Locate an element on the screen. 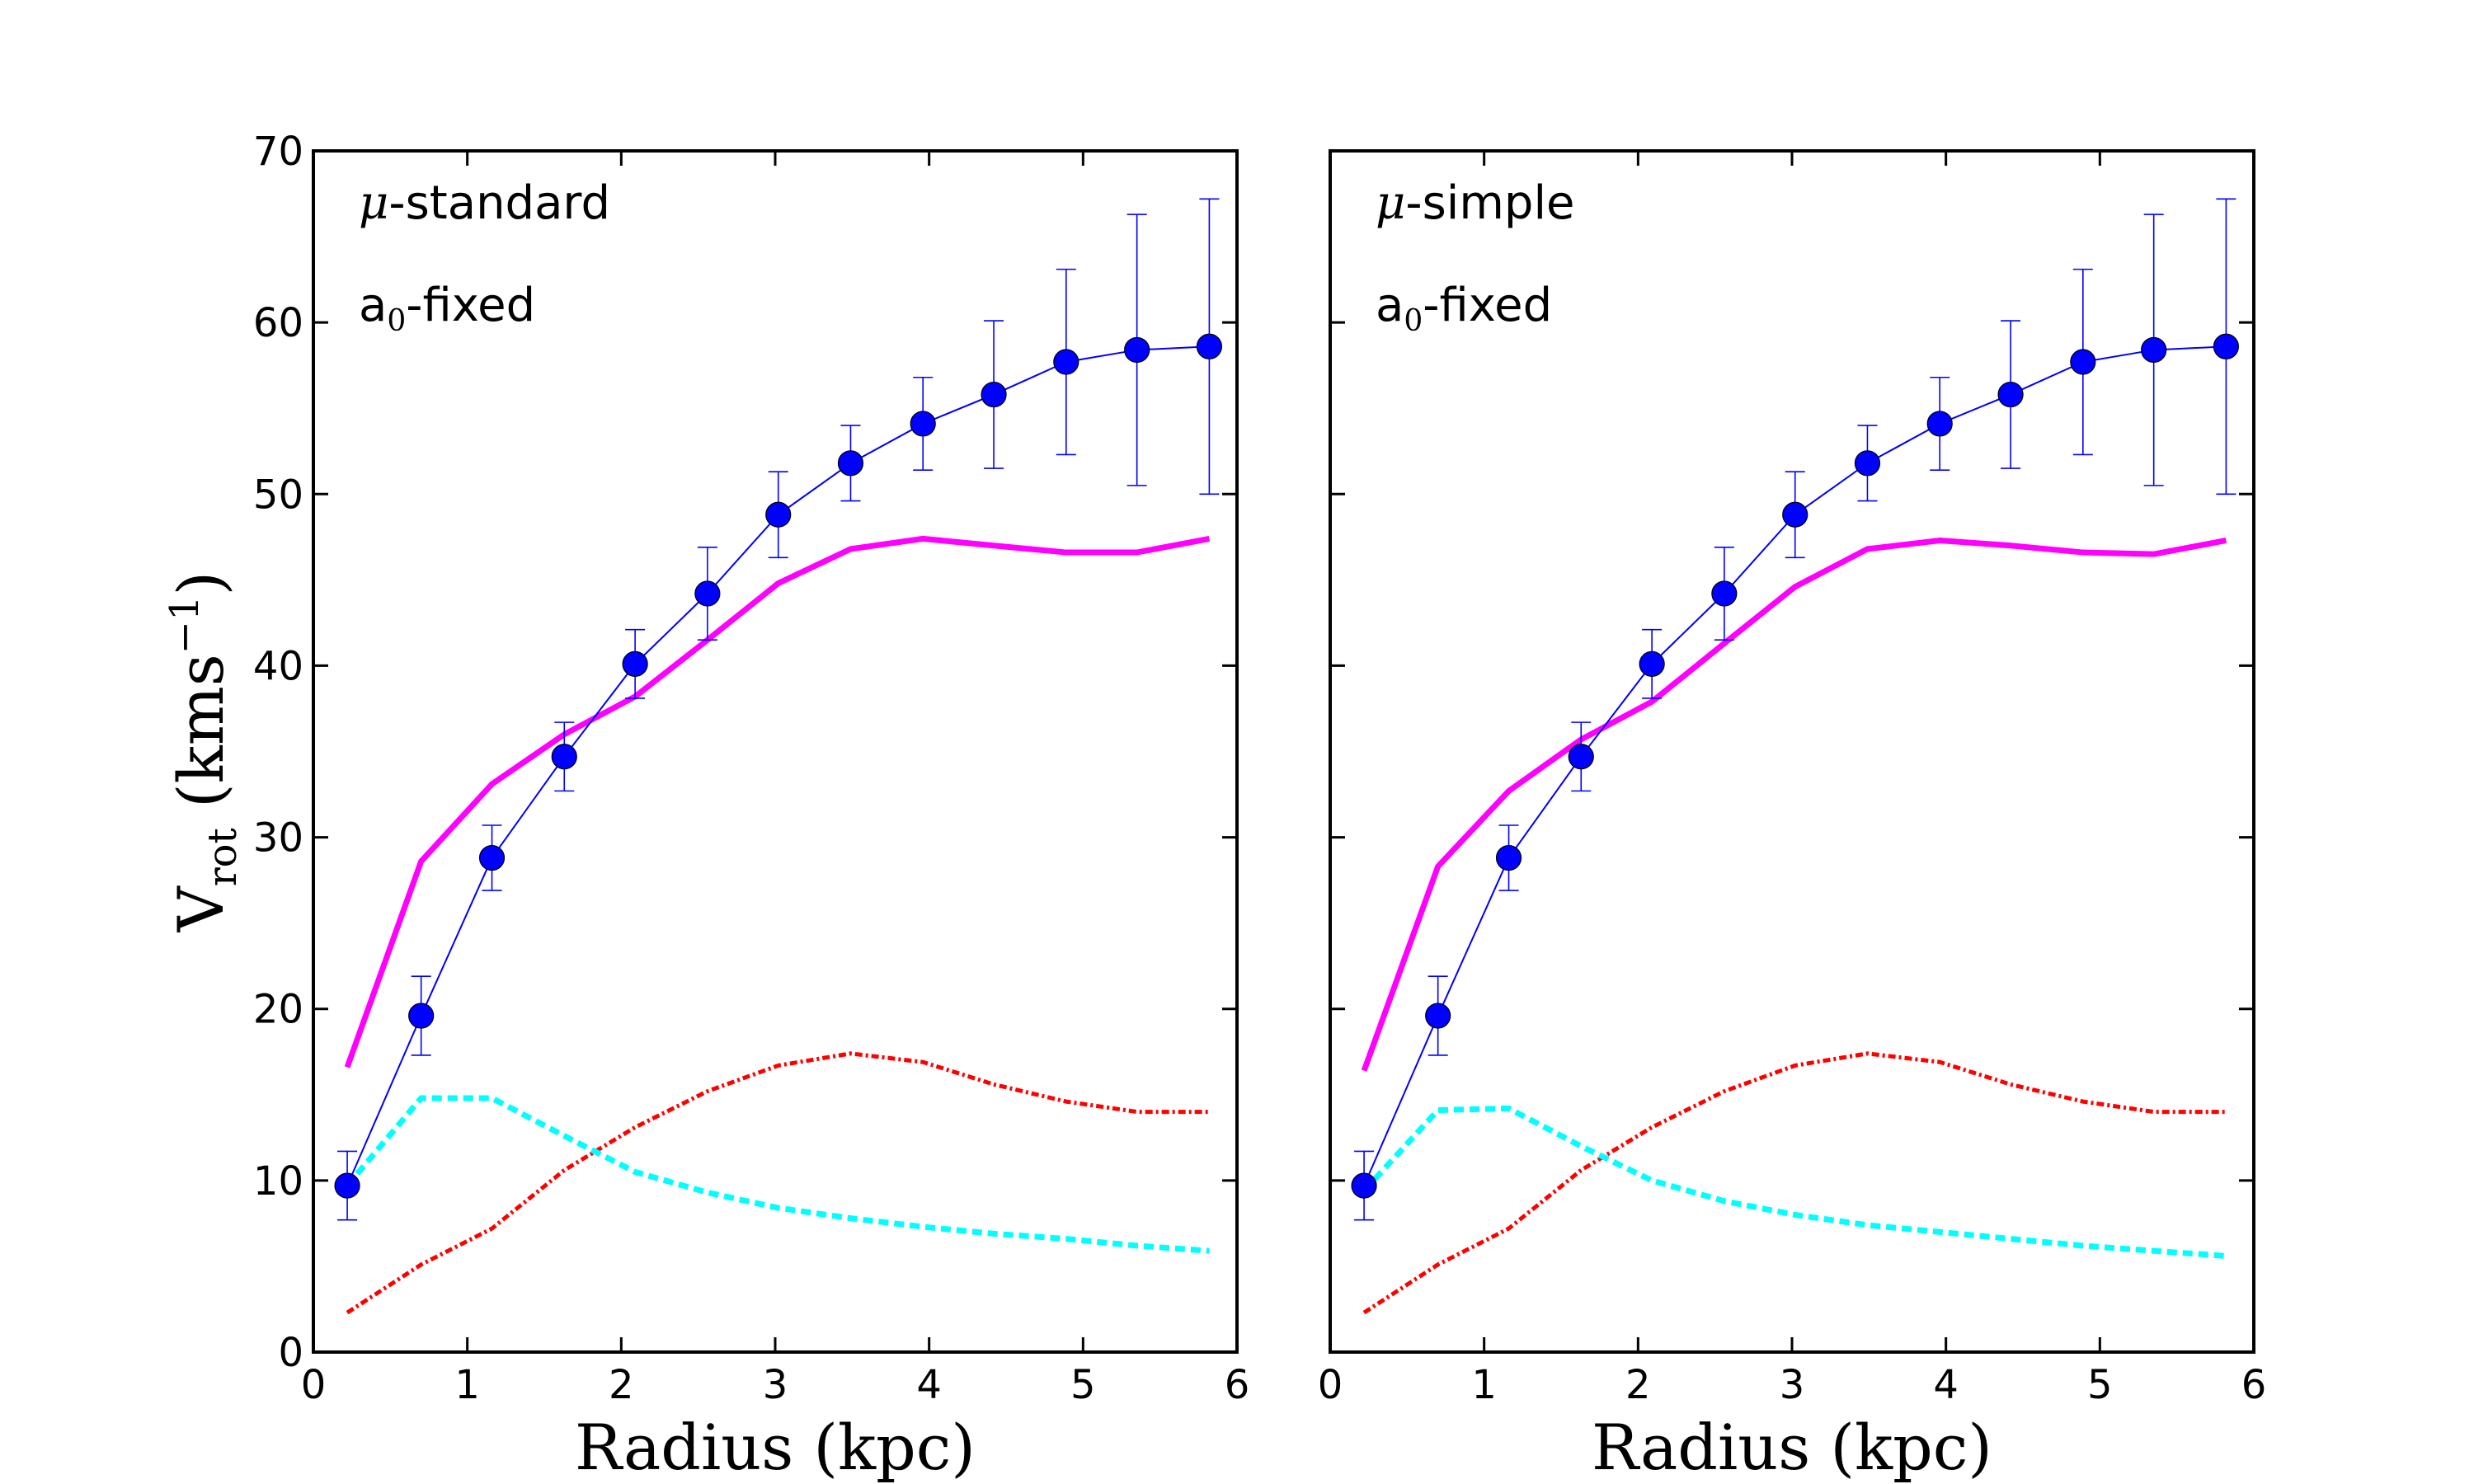 This screenshot has width=2474, height=1484. y-axis-label: Vrot (kms−1) is located at coordinates (204, 751).